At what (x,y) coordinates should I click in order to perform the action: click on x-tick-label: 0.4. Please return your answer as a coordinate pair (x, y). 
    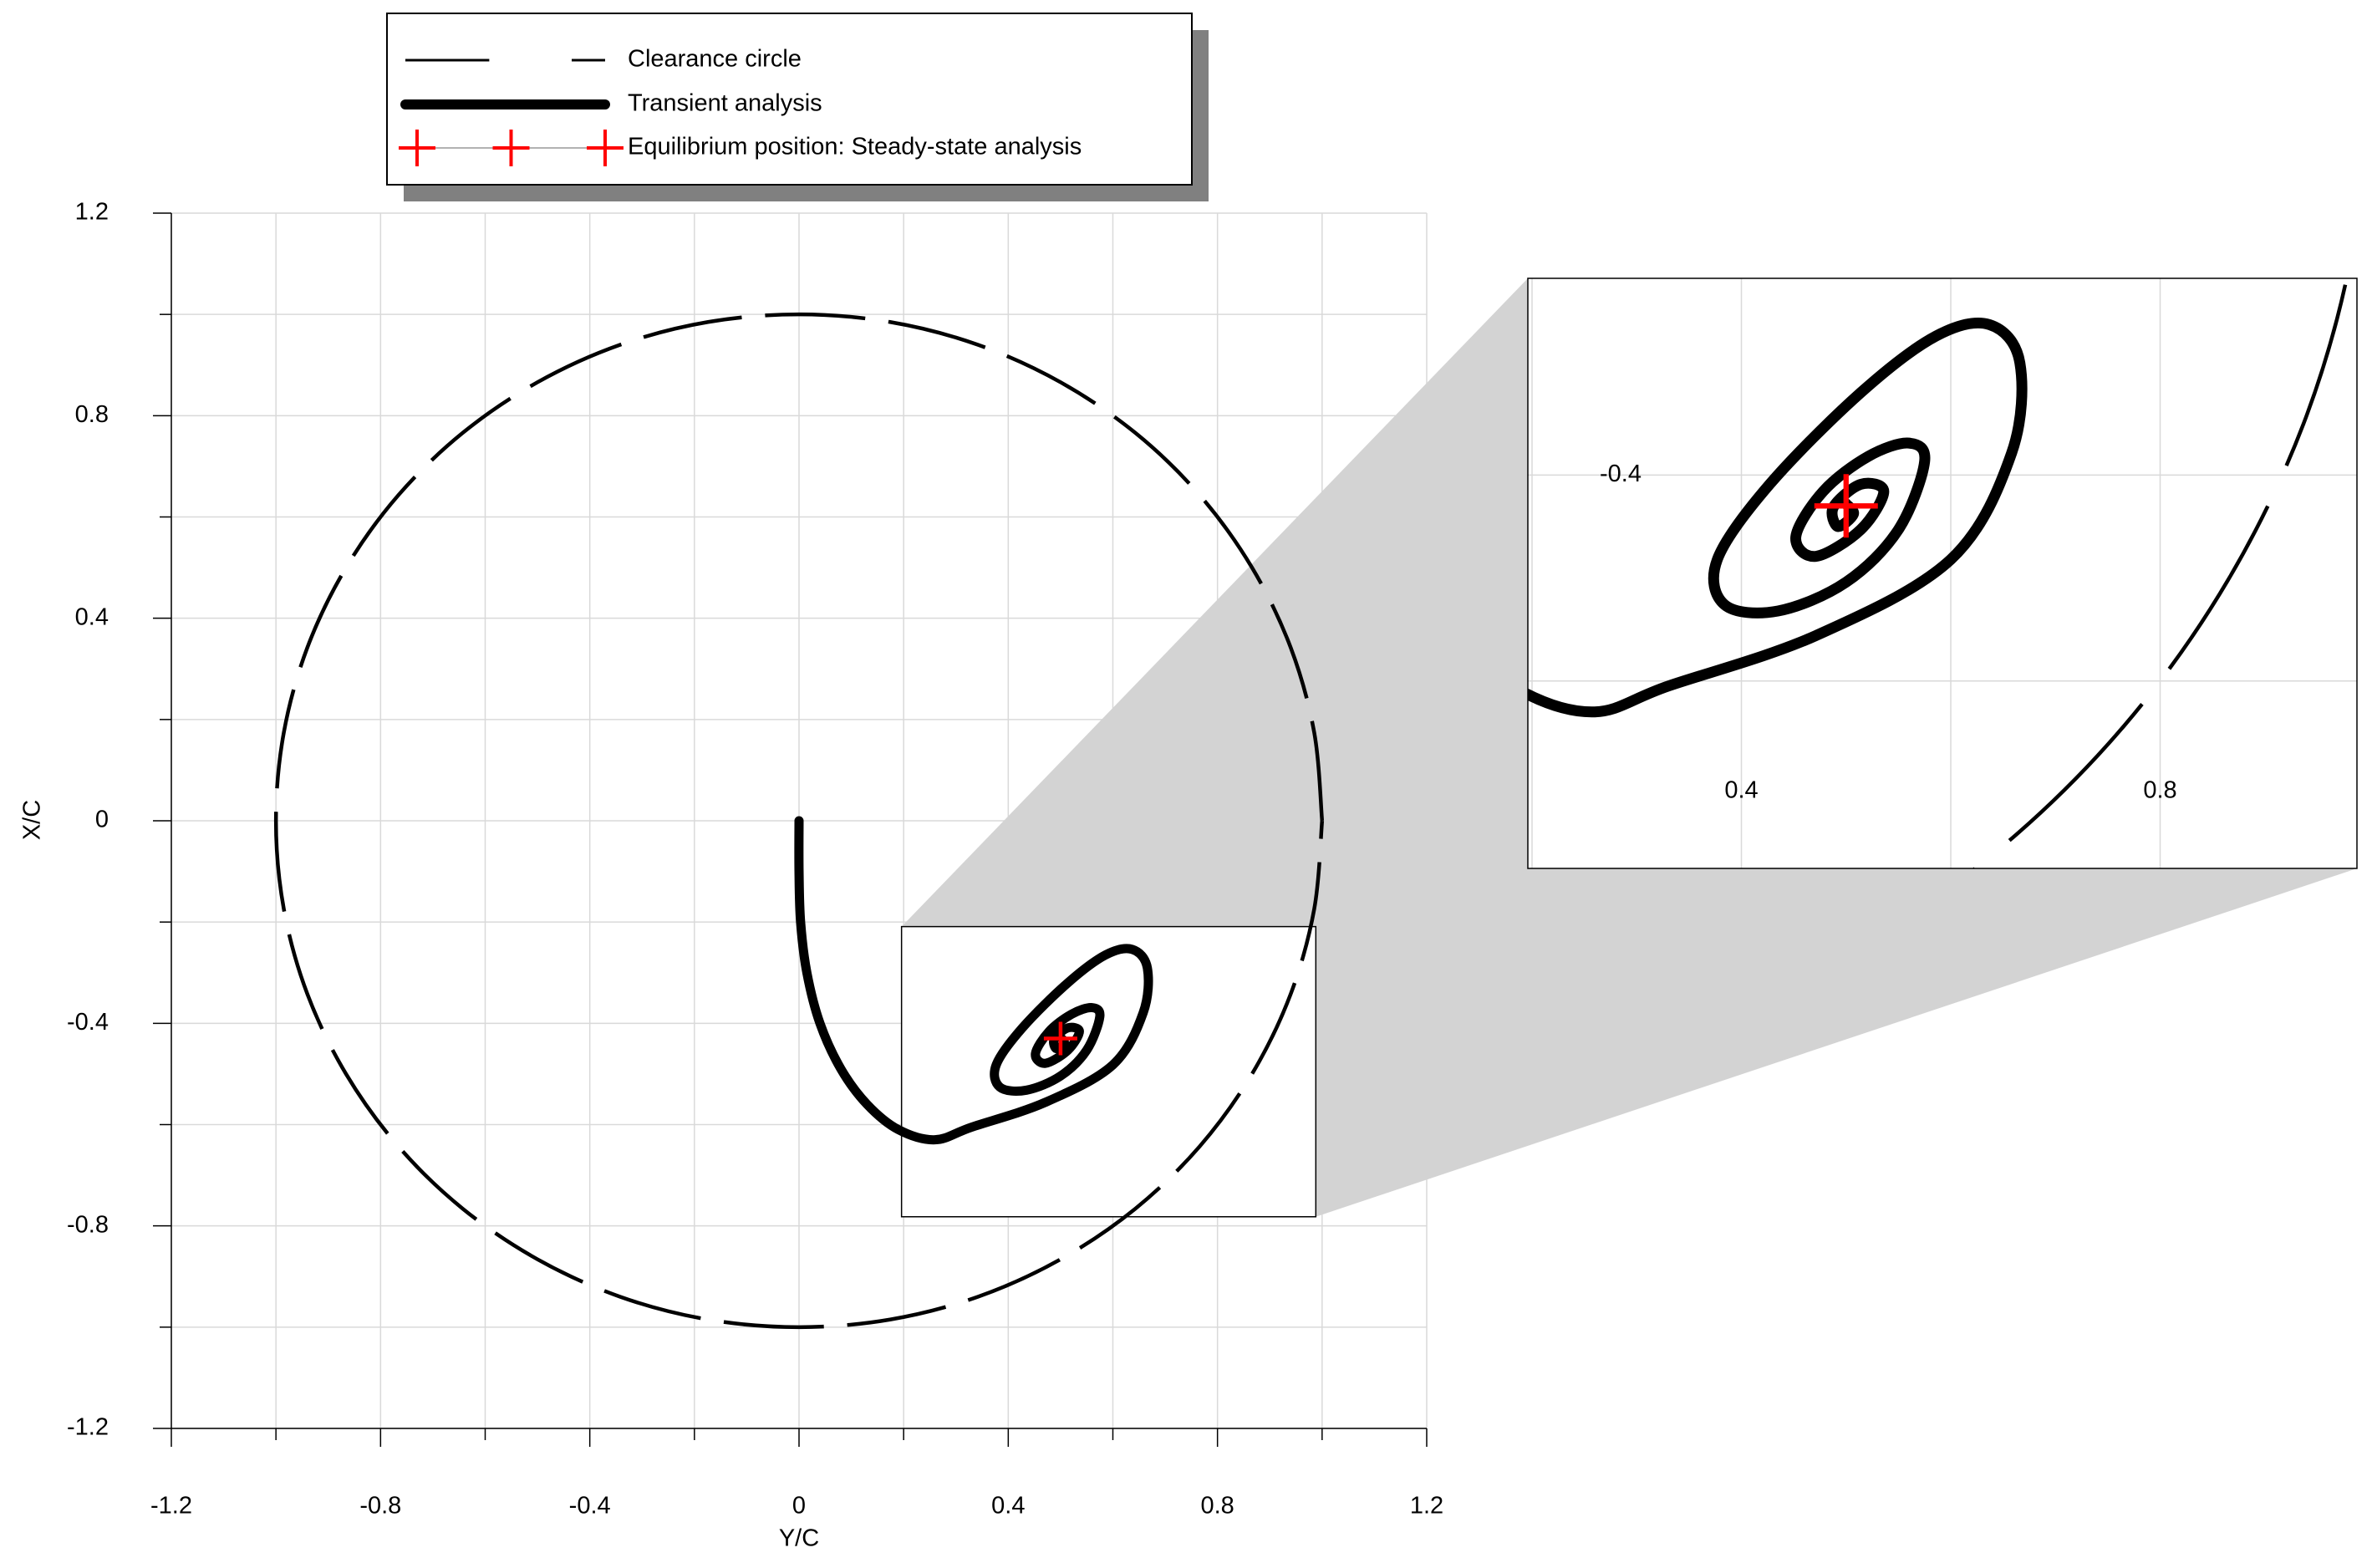
    Looking at the image, I should click on (1008, 1506).